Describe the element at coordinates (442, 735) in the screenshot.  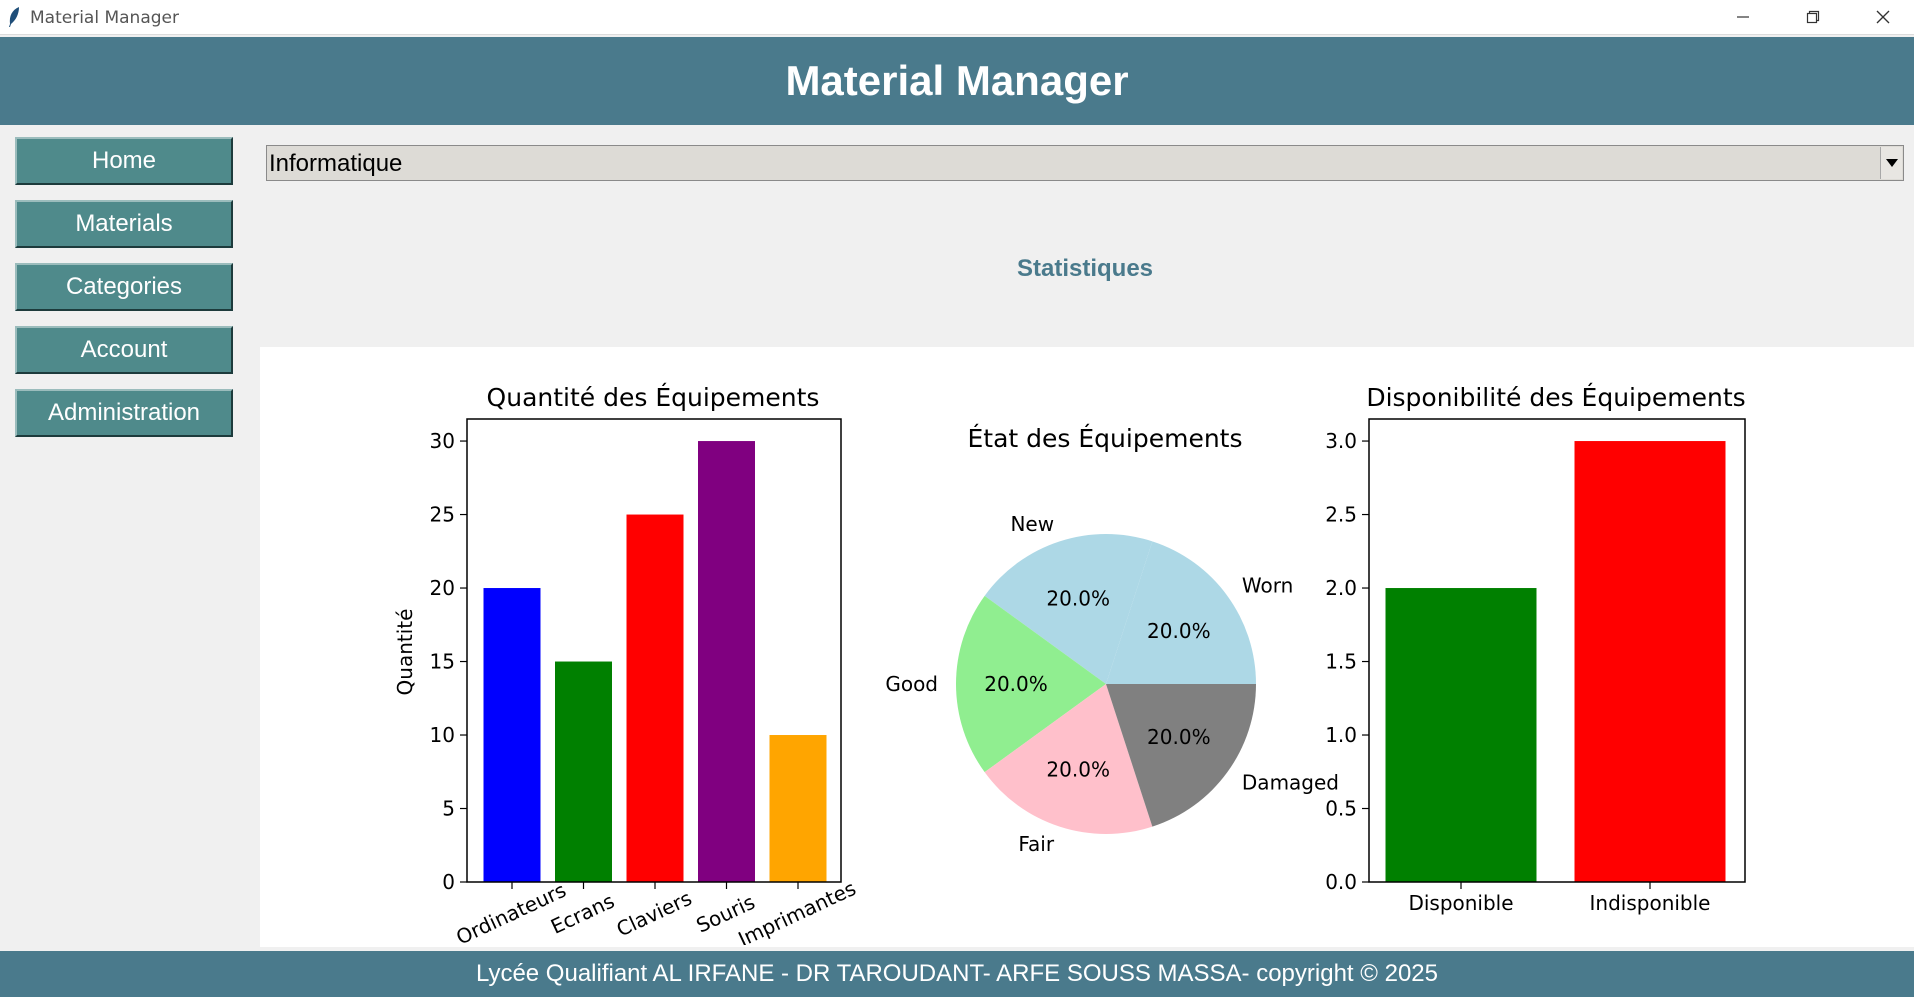
I see `chart1-ytick-label: 10` at that location.